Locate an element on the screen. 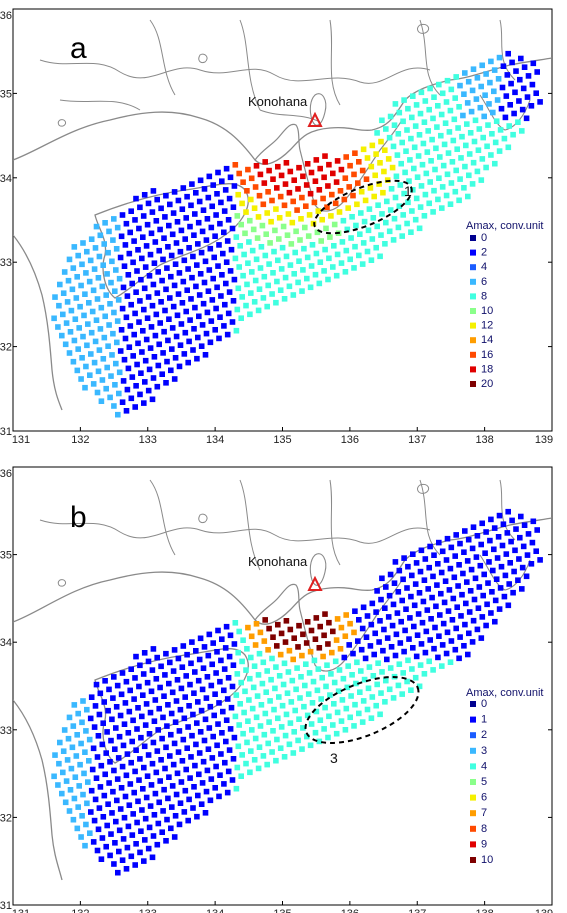 The width and height of the screenshot is (567, 913). legend-label: 8 is located at coordinates (484, 296).